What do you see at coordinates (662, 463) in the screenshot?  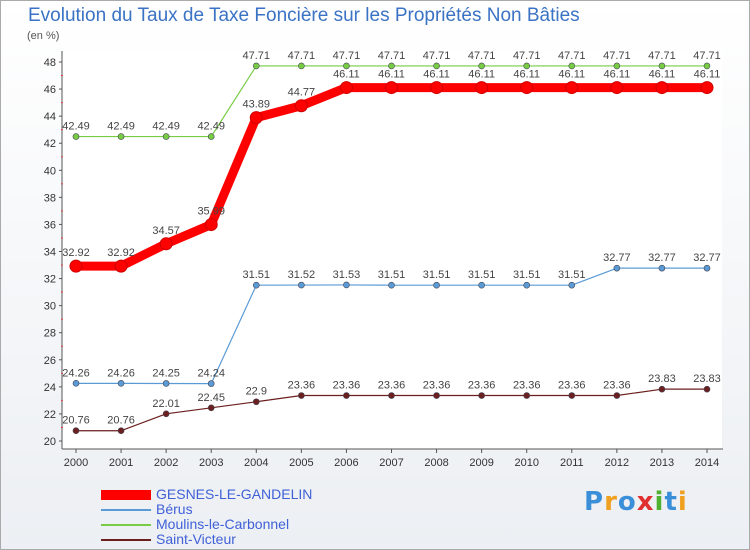 I see `x-tick-label: 2013` at bounding box center [662, 463].